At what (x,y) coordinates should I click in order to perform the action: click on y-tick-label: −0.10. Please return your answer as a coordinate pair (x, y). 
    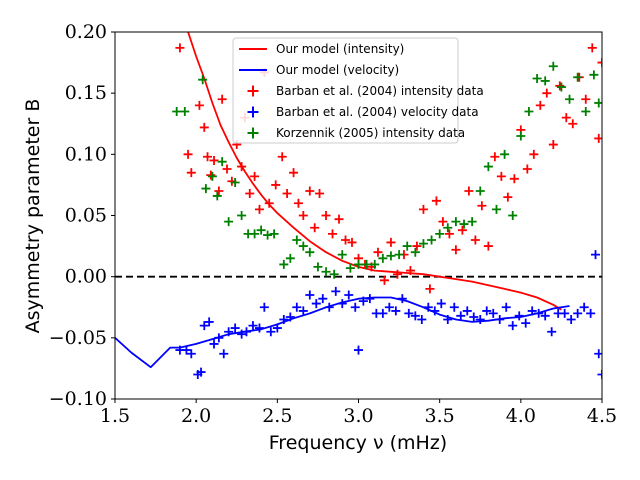
    Looking at the image, I should click on (78, 399).